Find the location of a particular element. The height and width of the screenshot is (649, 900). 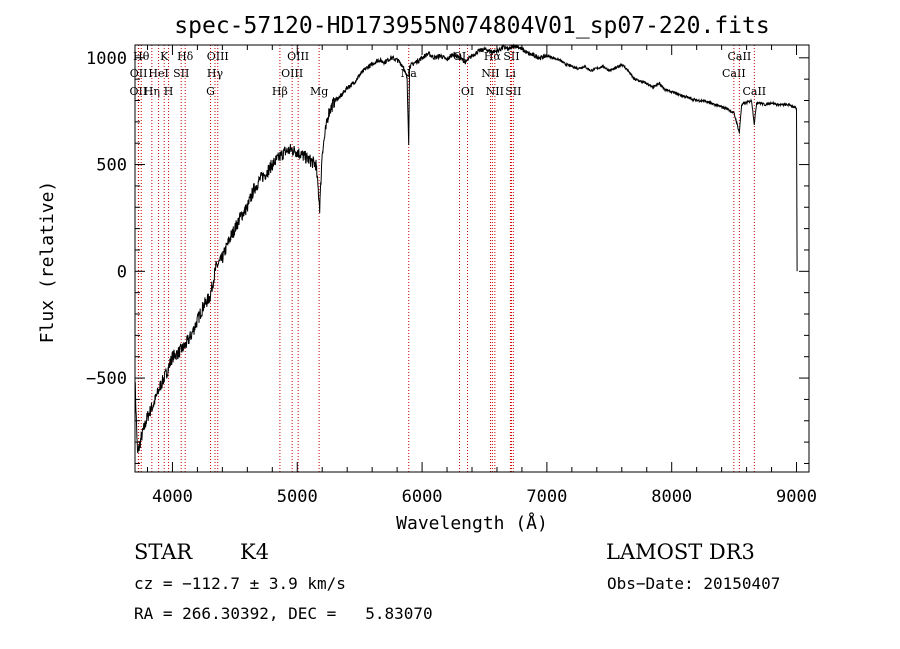

x-tick-label-5000: 5000 is located at coordinates (297, 497).